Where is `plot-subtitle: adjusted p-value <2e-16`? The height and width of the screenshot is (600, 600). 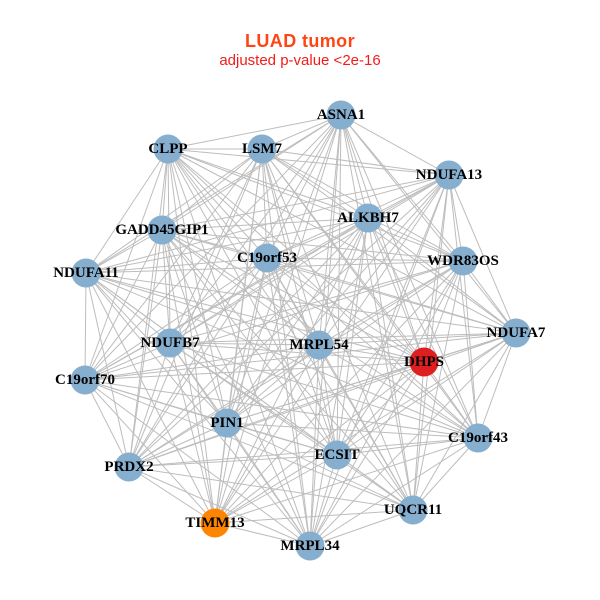
plot-subtitle: adjusted p-value <2e-16 is located at coordinates (300, 60).